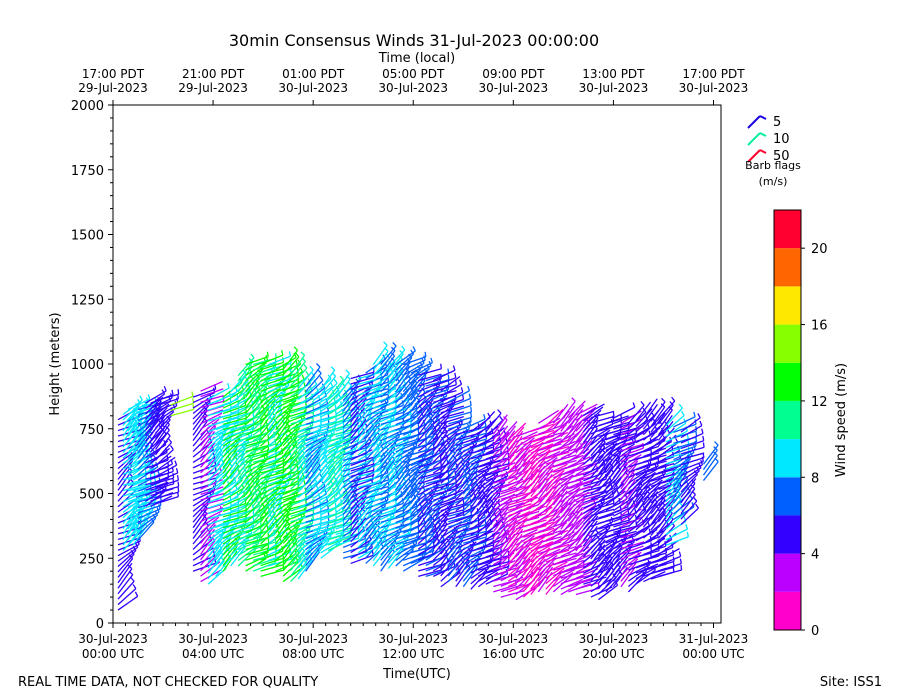 This screenshot has height=700, width=900. What do you see at coordinates (815, 478) in the screenshot?
I see `colorbar-tick-label: 8` at bounding box center [815, 478].